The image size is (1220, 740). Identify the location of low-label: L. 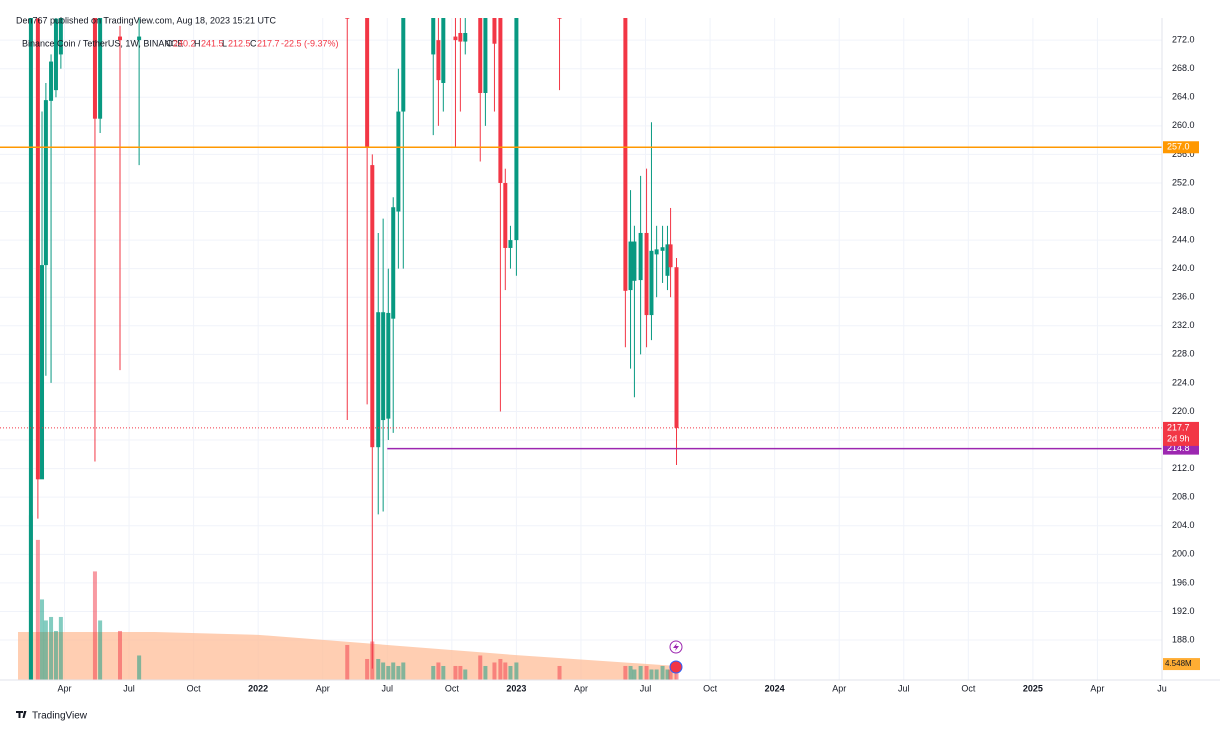
(224, 43).